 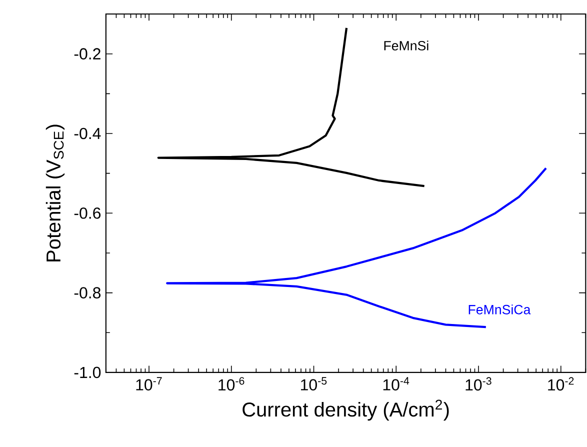 I want to click on x-tick-label: 10$^{-7}$, so click(x=149, y=383).